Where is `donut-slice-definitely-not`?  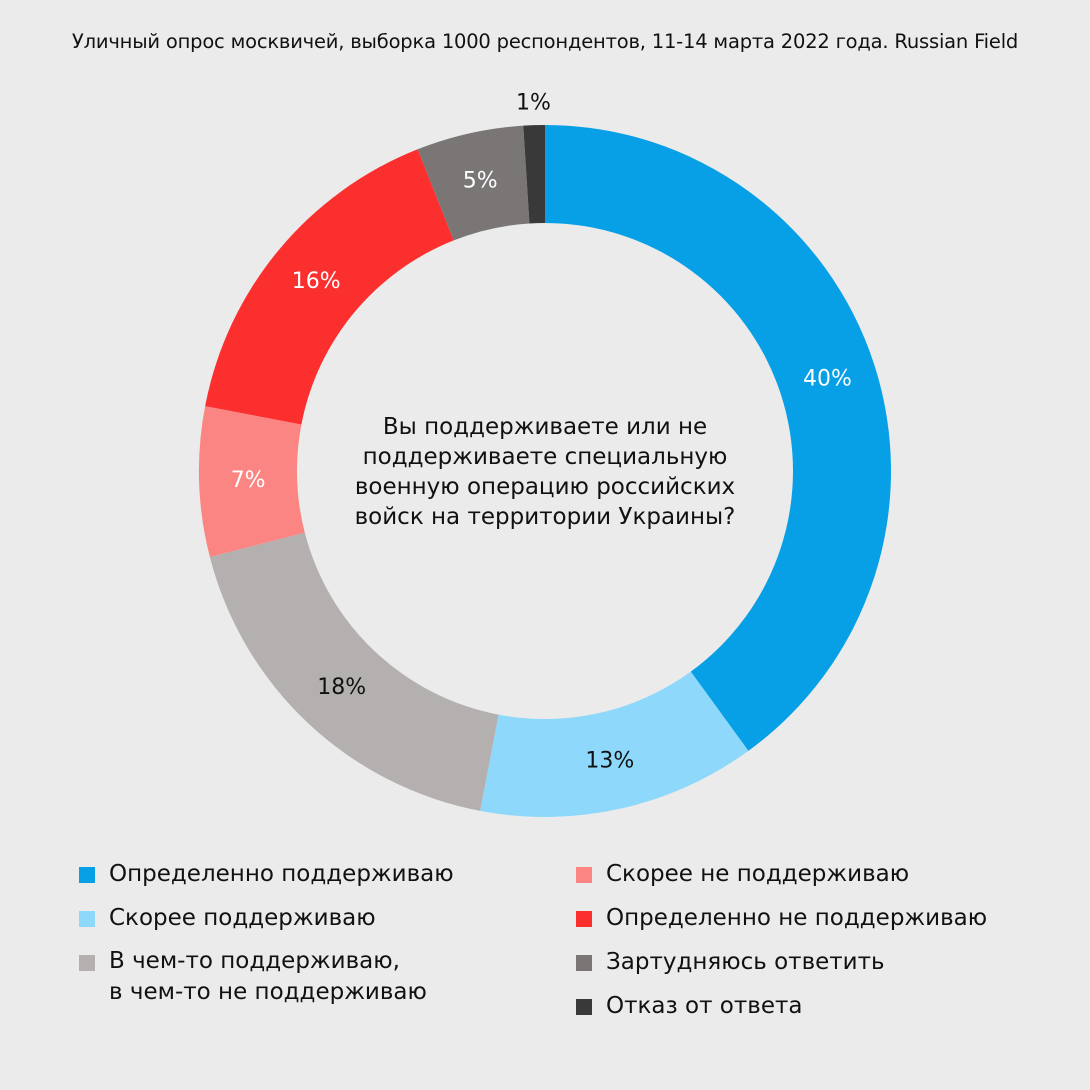
donut-slice-definitely-not is located at coordinates (329, 287).